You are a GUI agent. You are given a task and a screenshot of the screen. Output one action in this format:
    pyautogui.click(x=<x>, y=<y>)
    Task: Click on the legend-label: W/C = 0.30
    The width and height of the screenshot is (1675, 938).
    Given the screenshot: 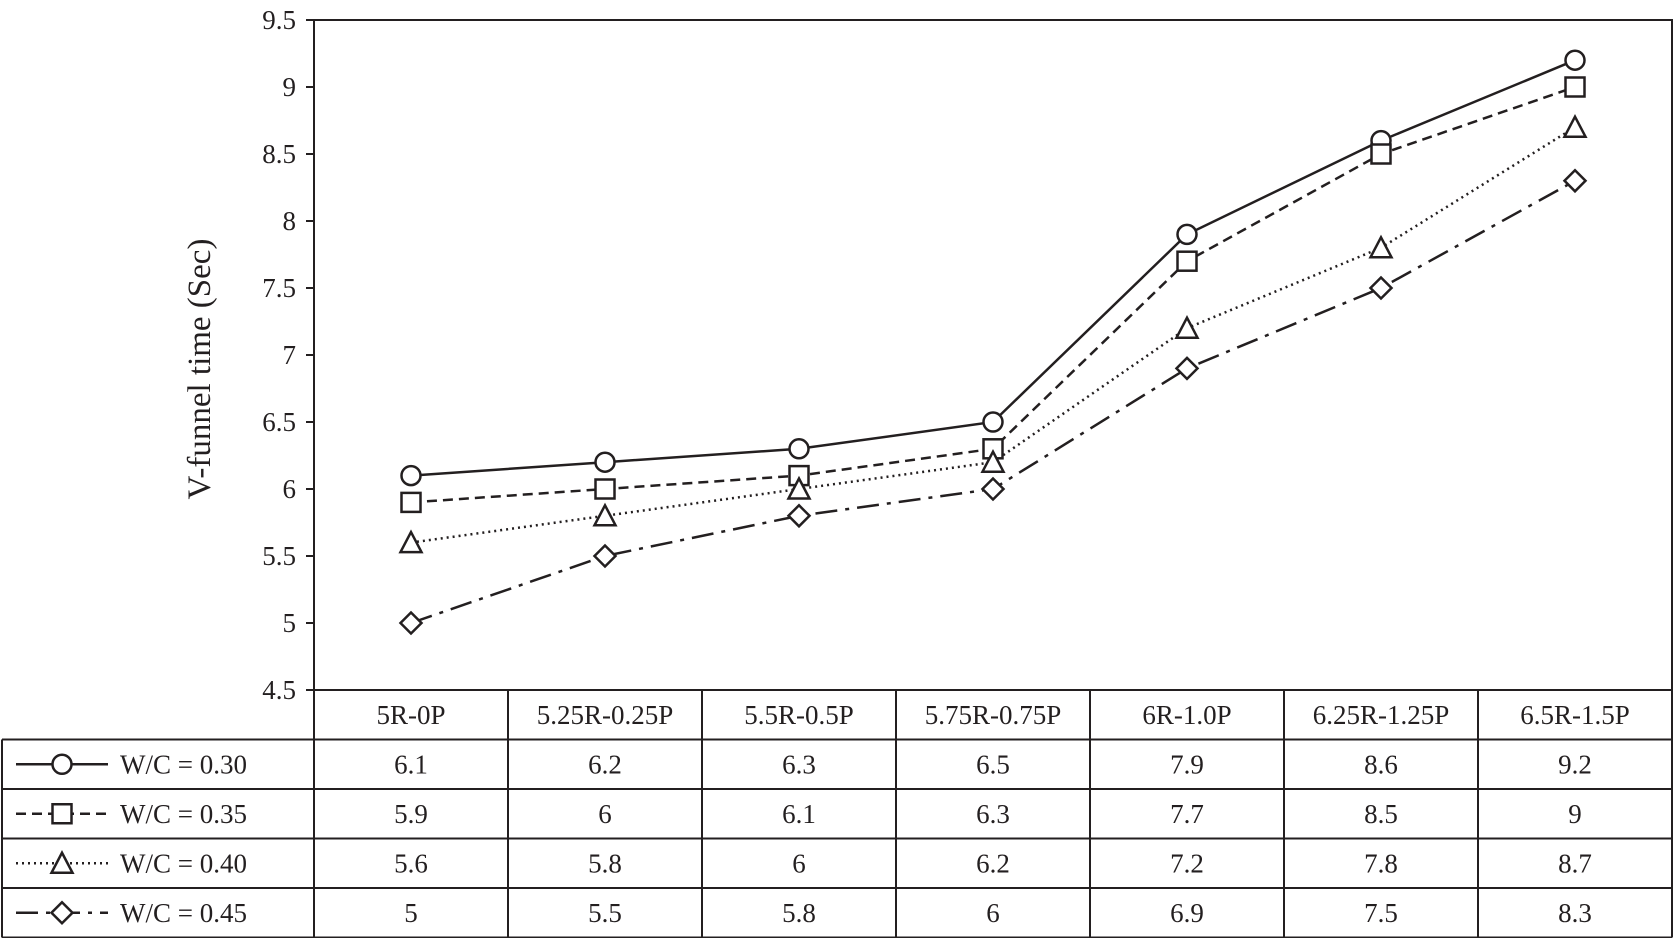 What is the action you would take?
    pyautogui.click(x=183, y=764)
    